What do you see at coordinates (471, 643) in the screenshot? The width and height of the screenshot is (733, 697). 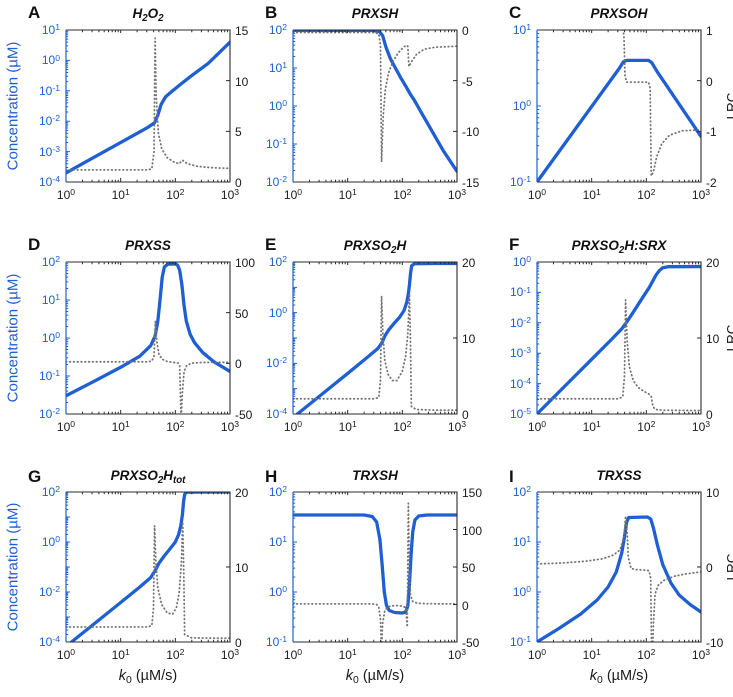 I see `right-tick-label: -50` at bounding box center [471, 643].